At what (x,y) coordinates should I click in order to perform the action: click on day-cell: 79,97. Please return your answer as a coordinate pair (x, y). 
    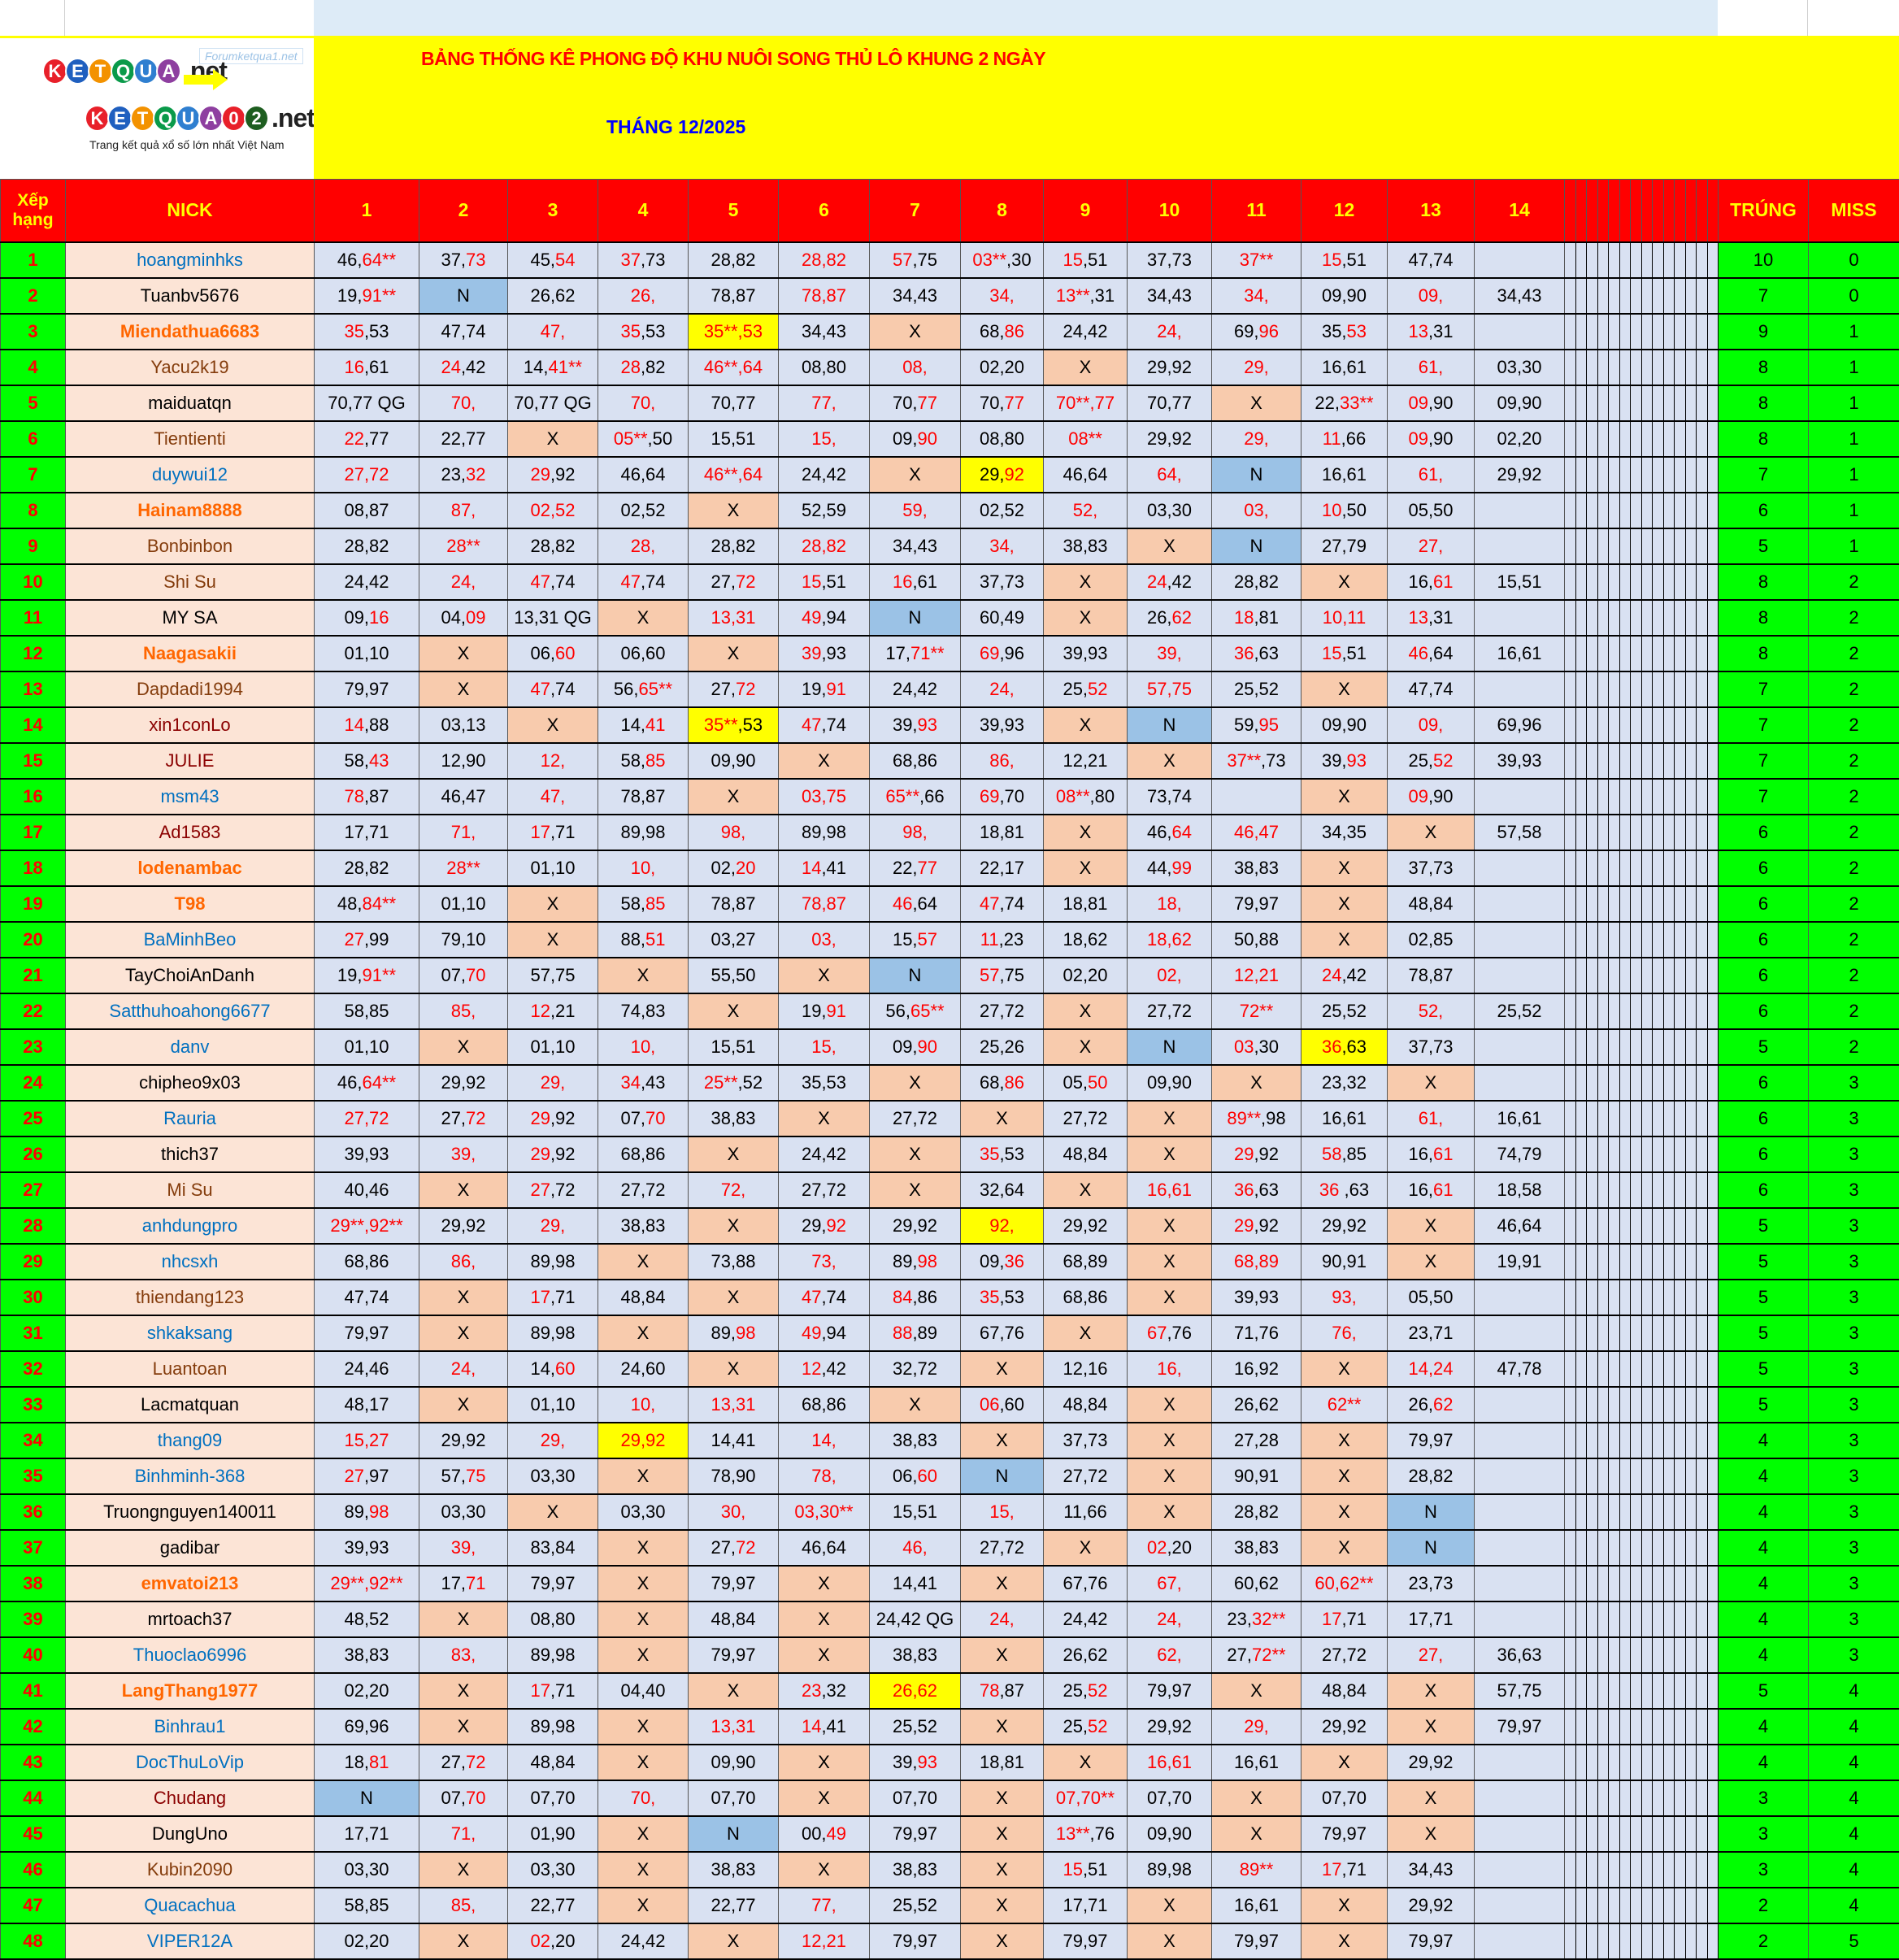
    Looking at the image, I should click on (366, 1333).